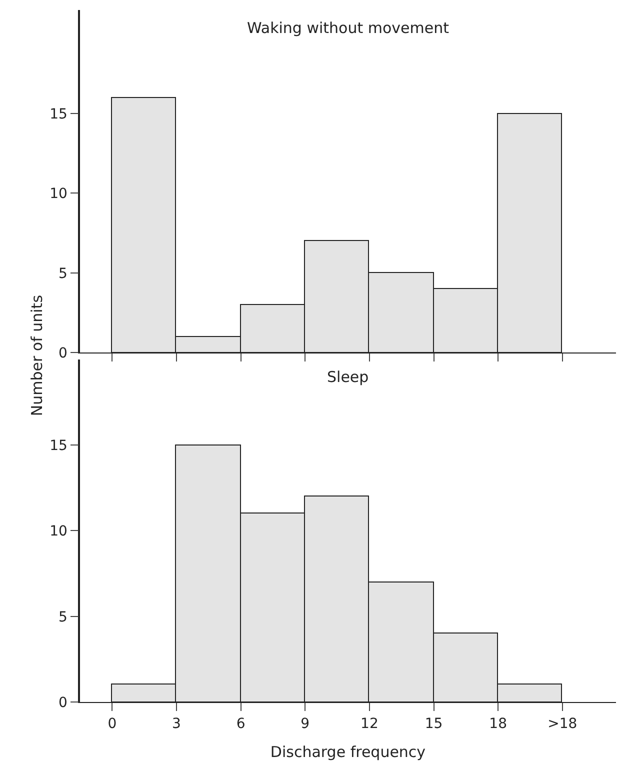 This screenshot has width=624, height=767. What do you see at coordinates (112, 724) in the screenshot?
I see `x-tick-label: 0` at bounding box center [112, 724].